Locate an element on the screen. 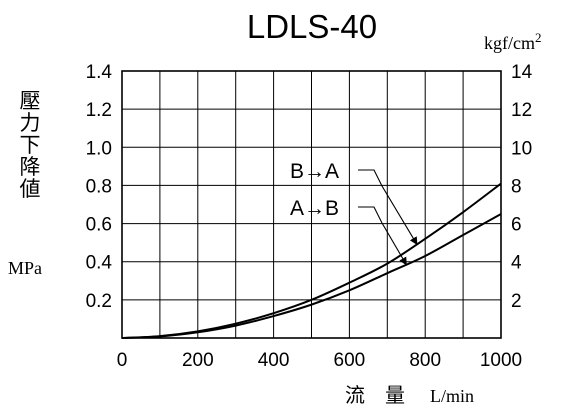 This screenshot has height=409, width=579. y2-tick-label: 6 is located at coordinates (516, 225).